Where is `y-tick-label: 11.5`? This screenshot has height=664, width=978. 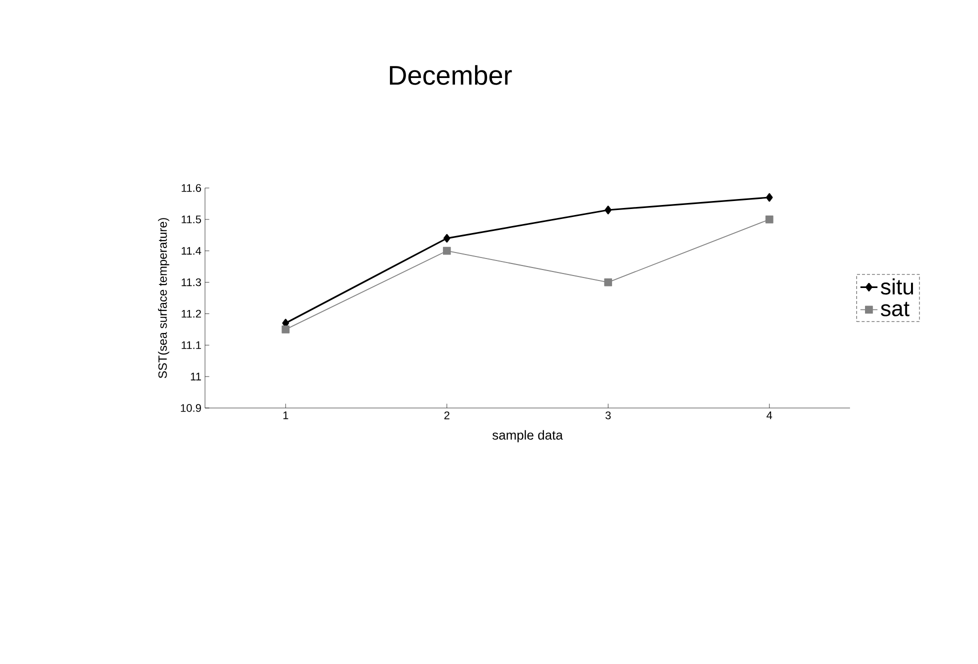 y-tick-label: 11.5 is located at coordinates (192, 220).